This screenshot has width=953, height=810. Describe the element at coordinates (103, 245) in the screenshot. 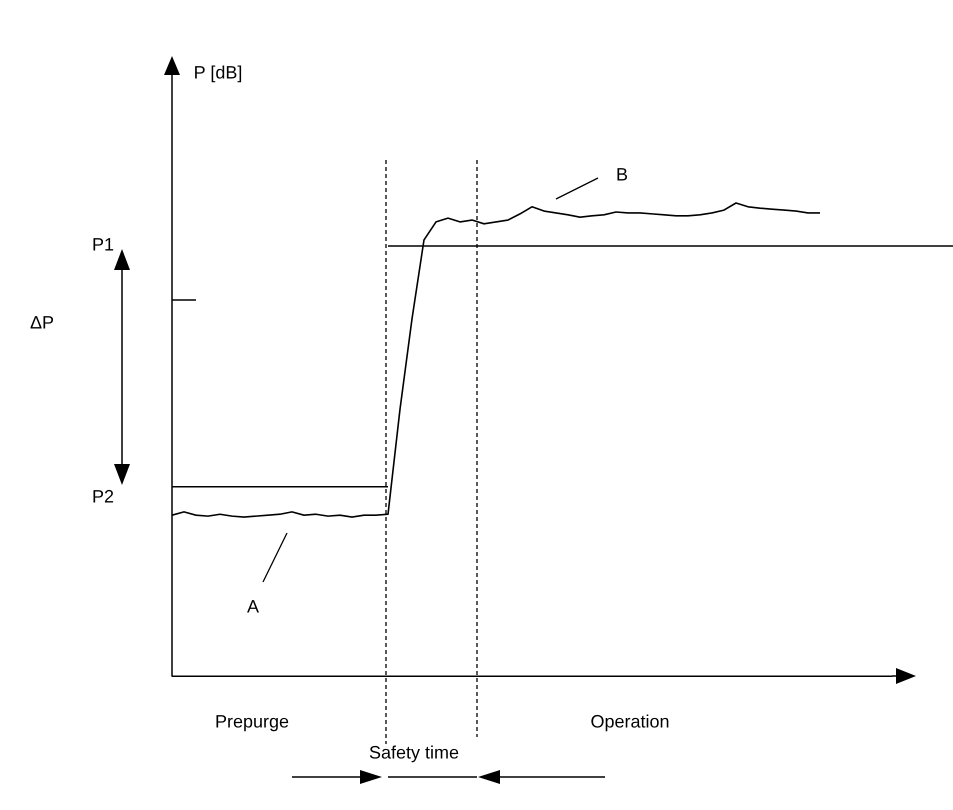

I see `text: P1` at that location.